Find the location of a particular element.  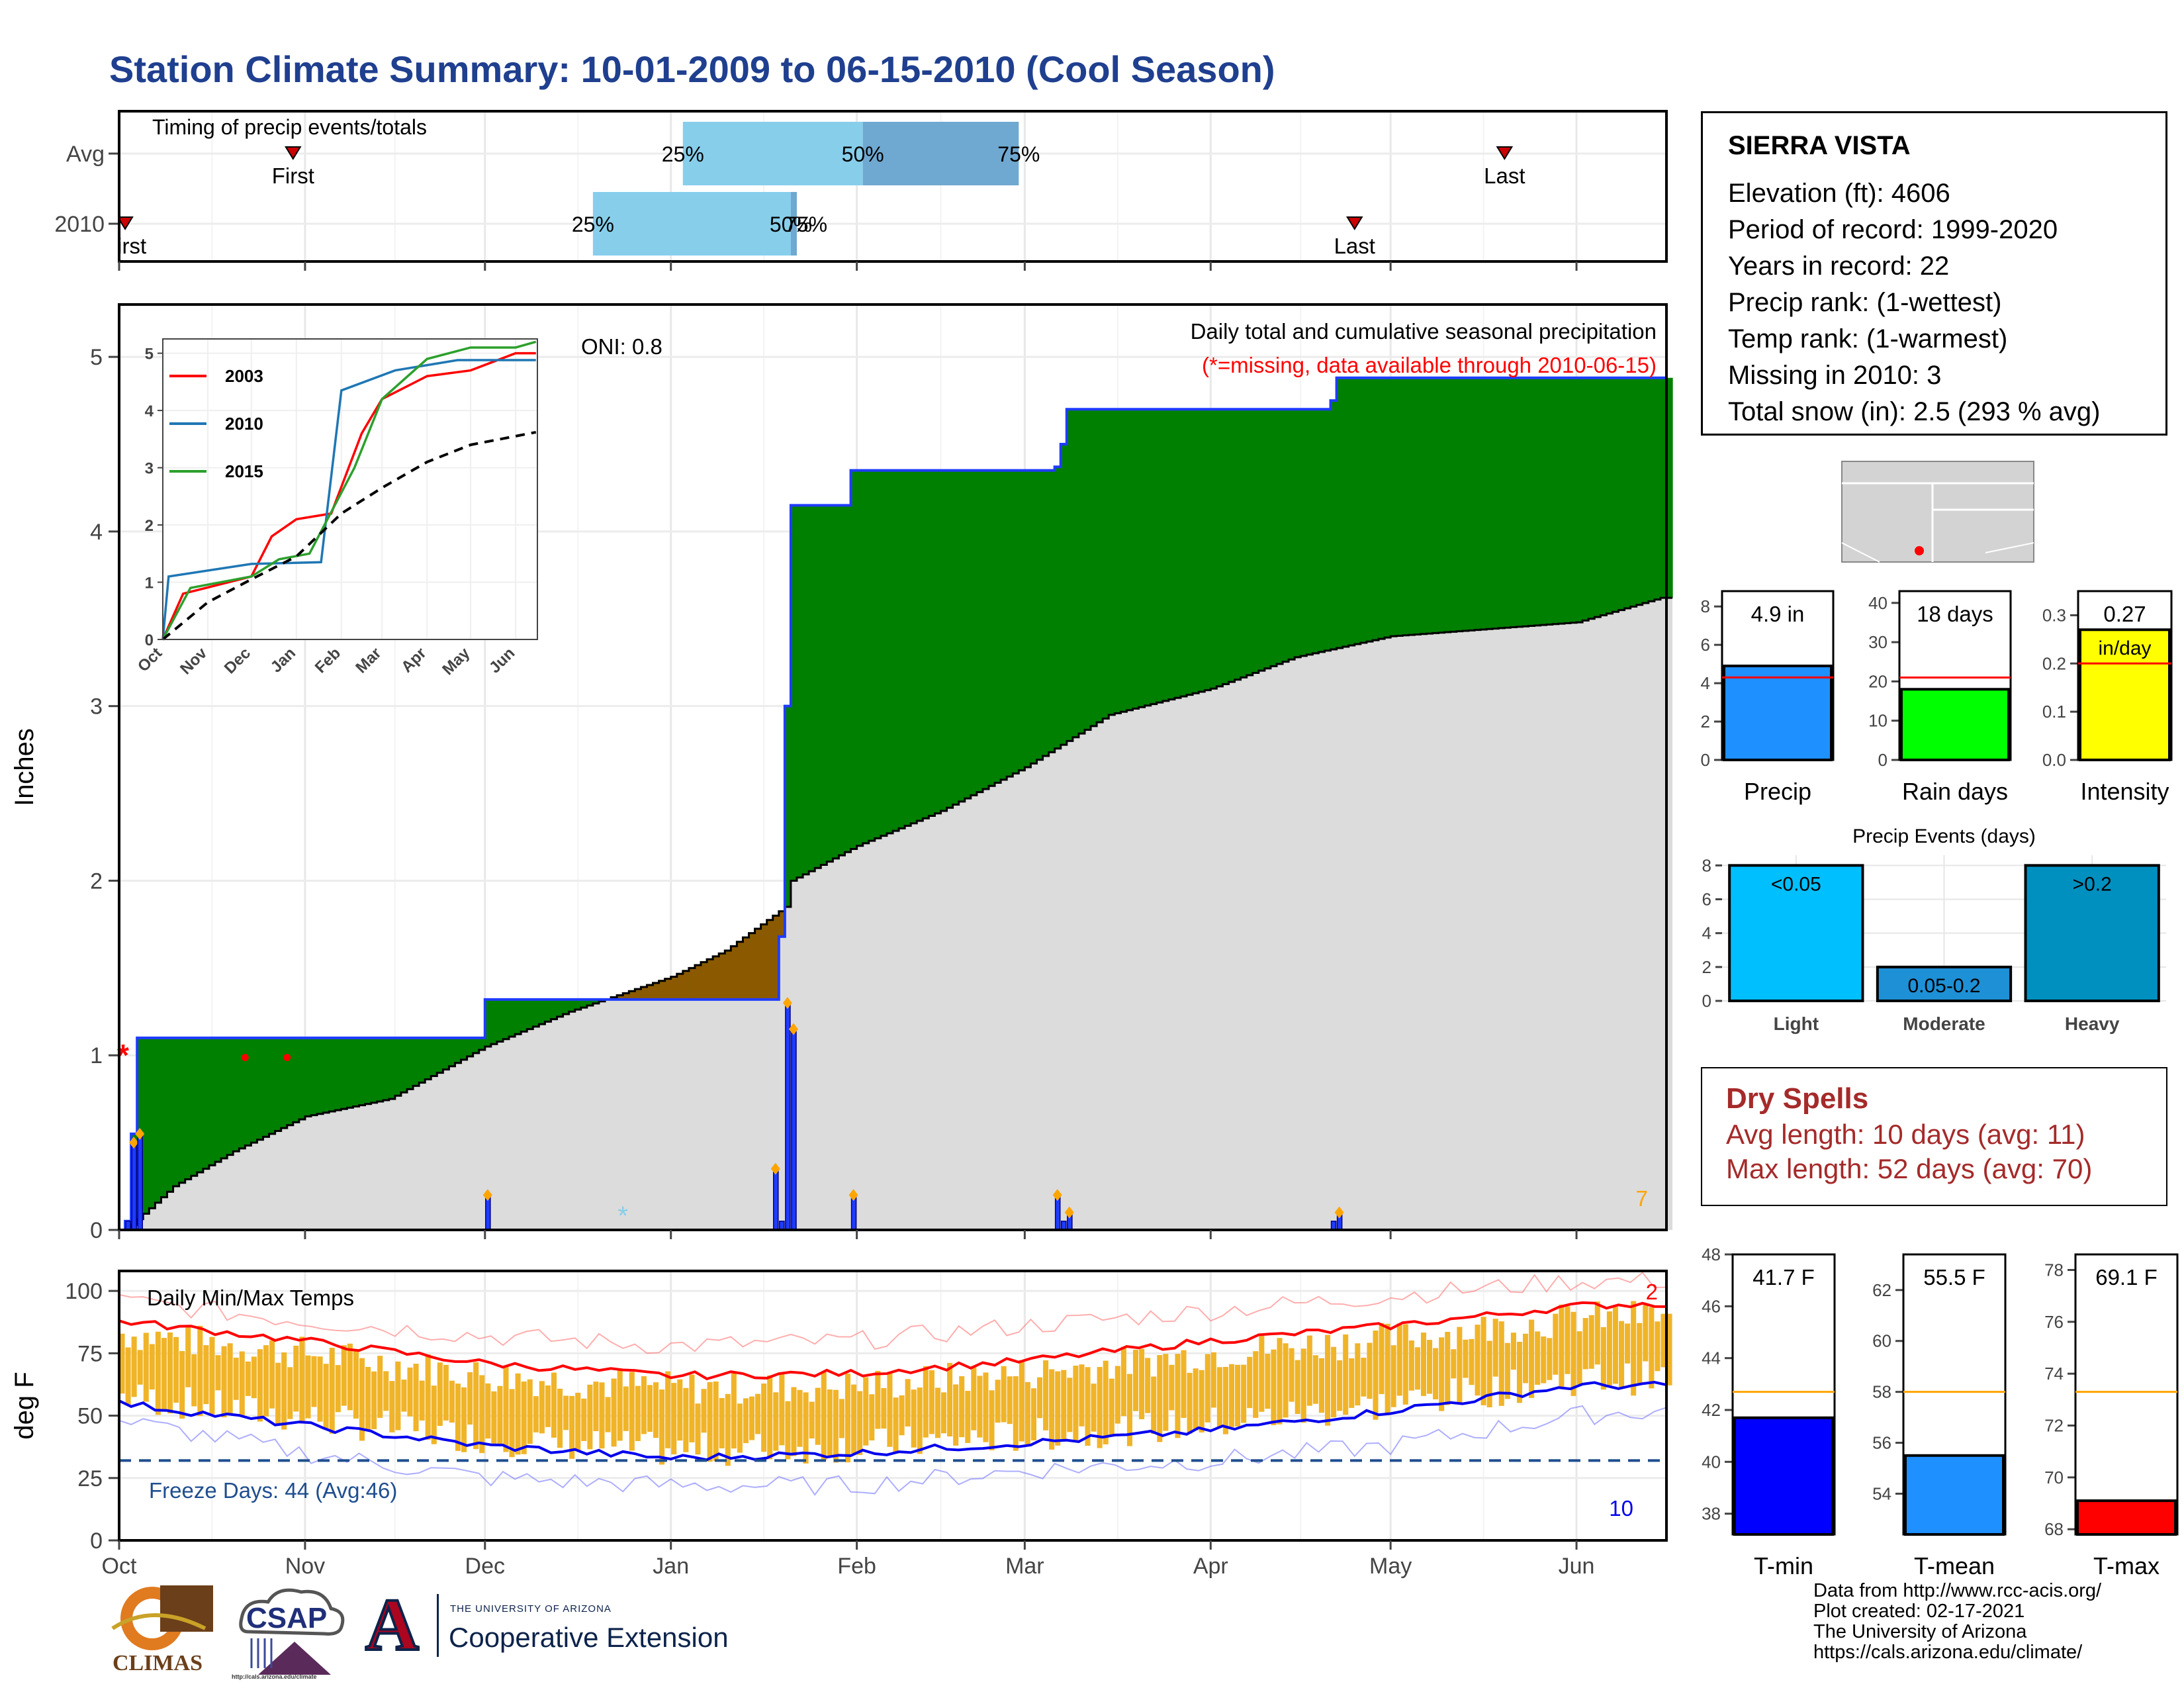

precip-summary-2-label: Intensity is located at coordinates (2124, 791).